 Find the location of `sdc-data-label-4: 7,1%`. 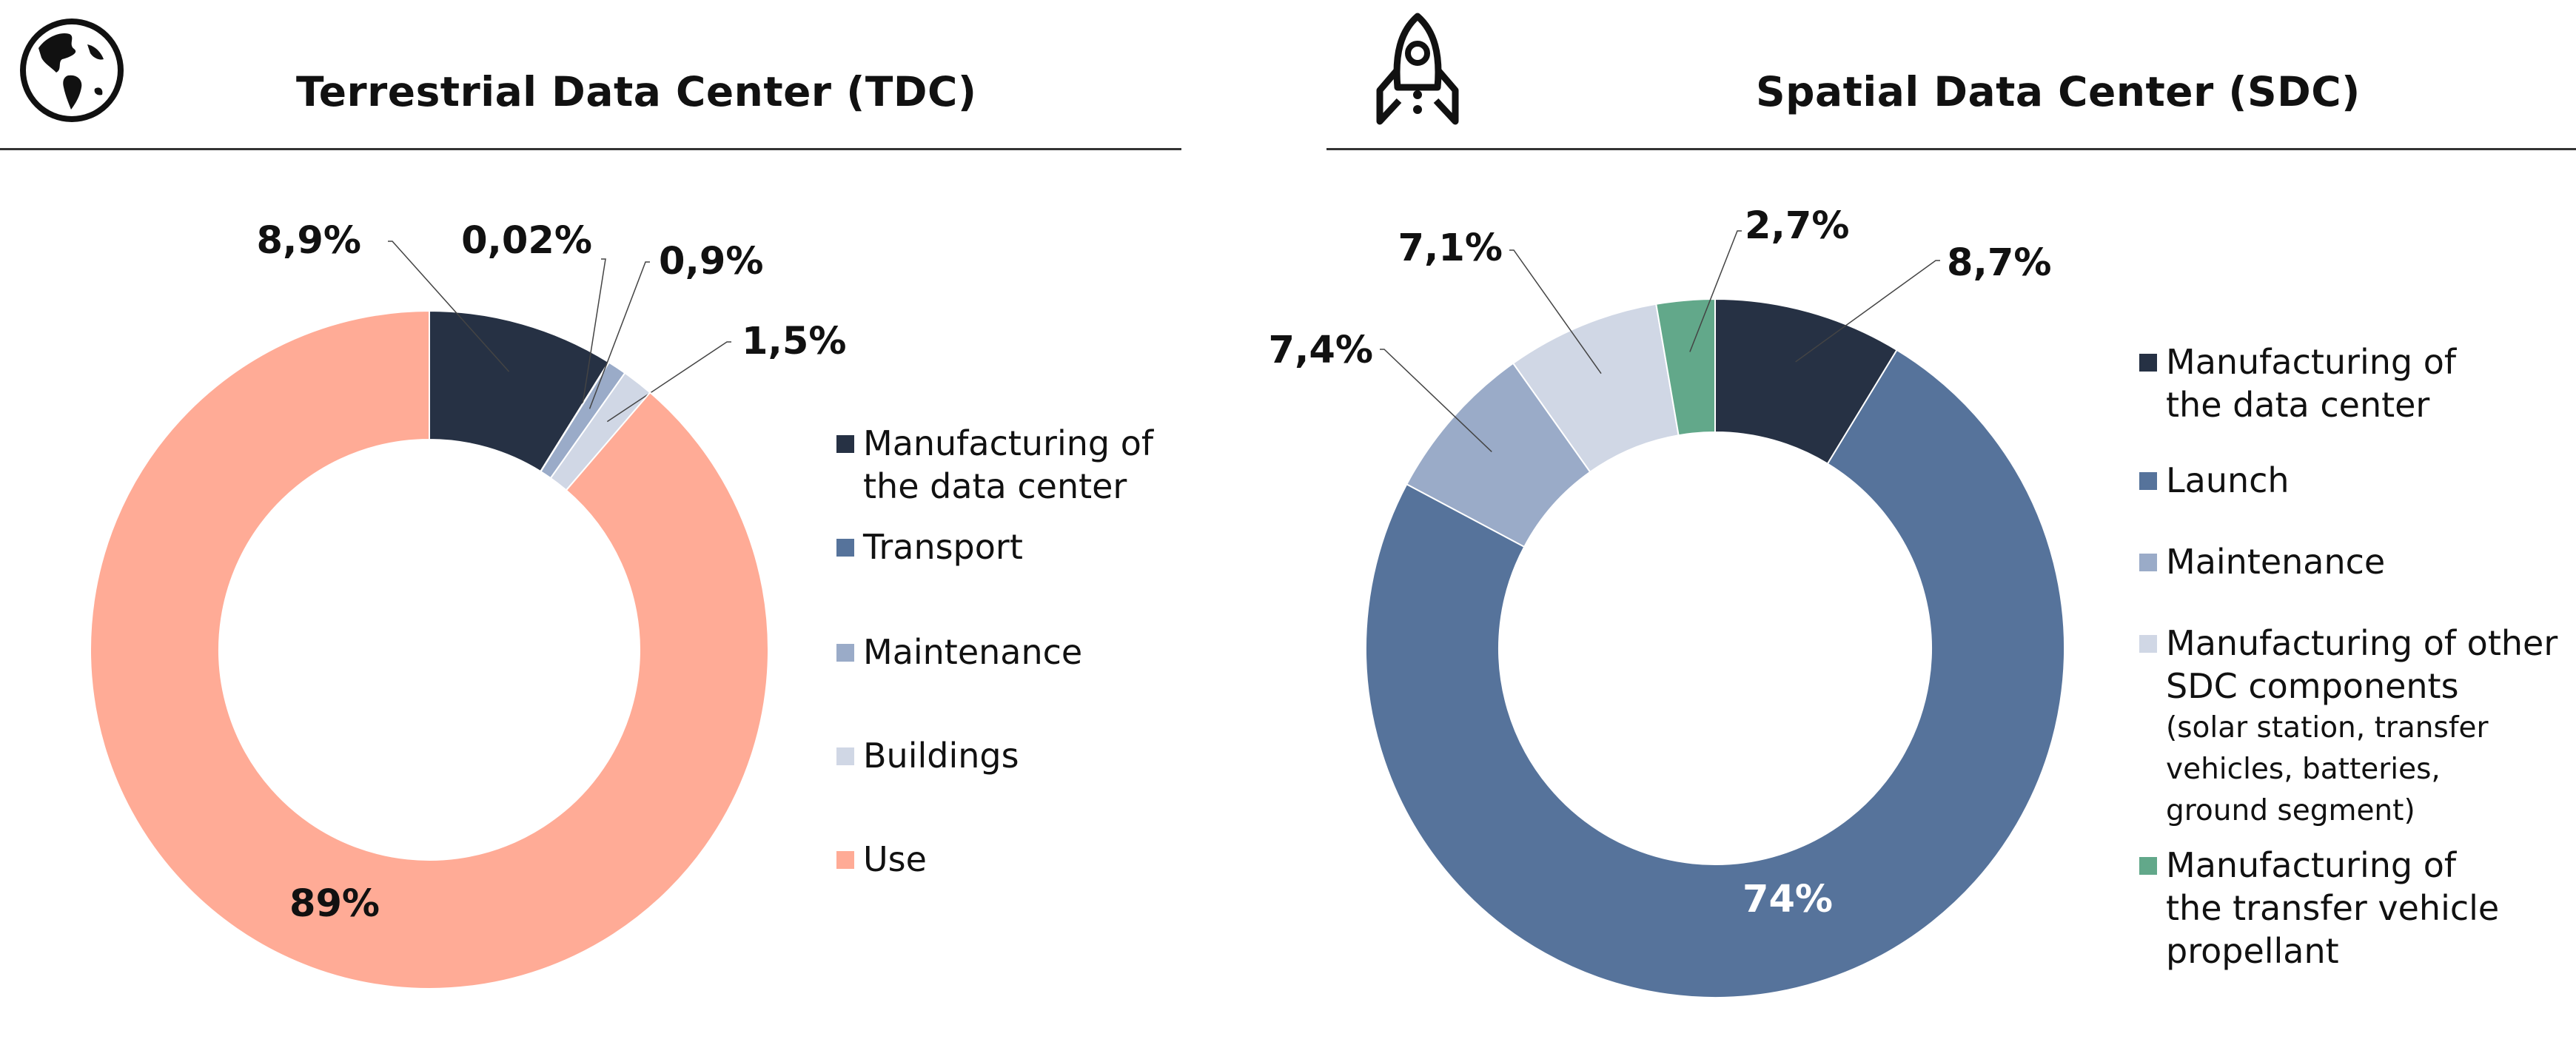

sdc-data-label-4: 7,1% is located at coordinates (1450, 248).